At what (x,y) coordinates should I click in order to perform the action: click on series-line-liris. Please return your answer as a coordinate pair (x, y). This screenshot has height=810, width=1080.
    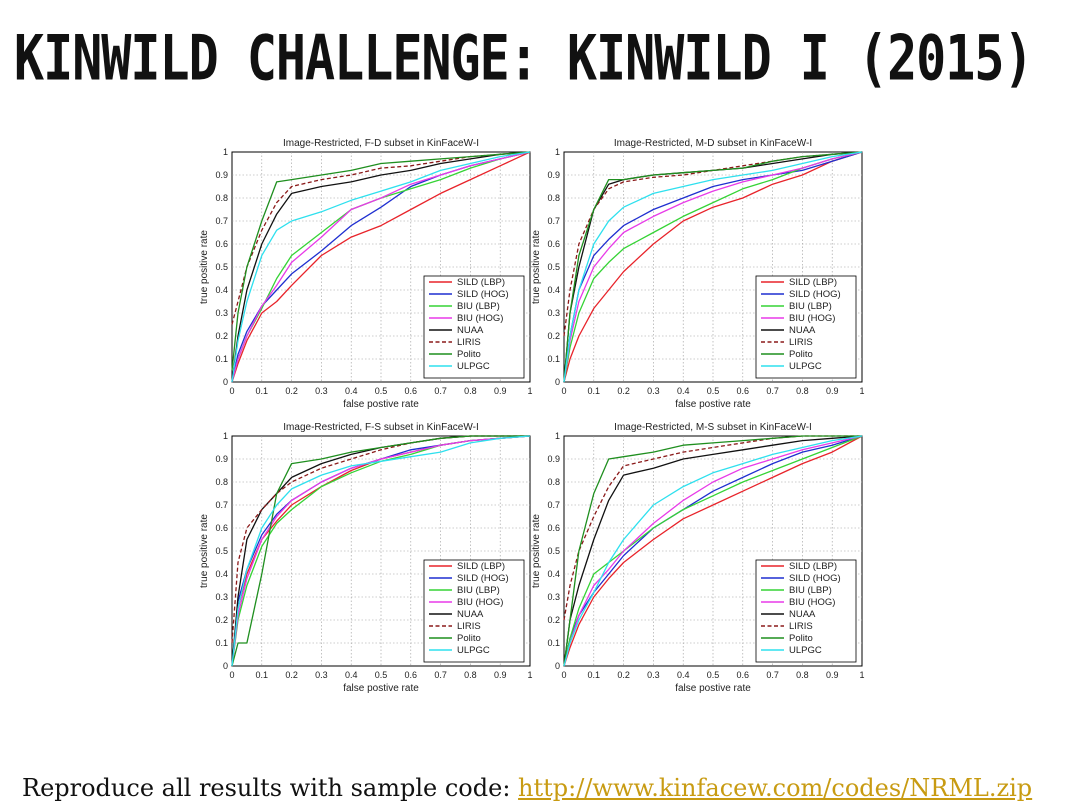
    Looking at the image, I should click on (380, 539).